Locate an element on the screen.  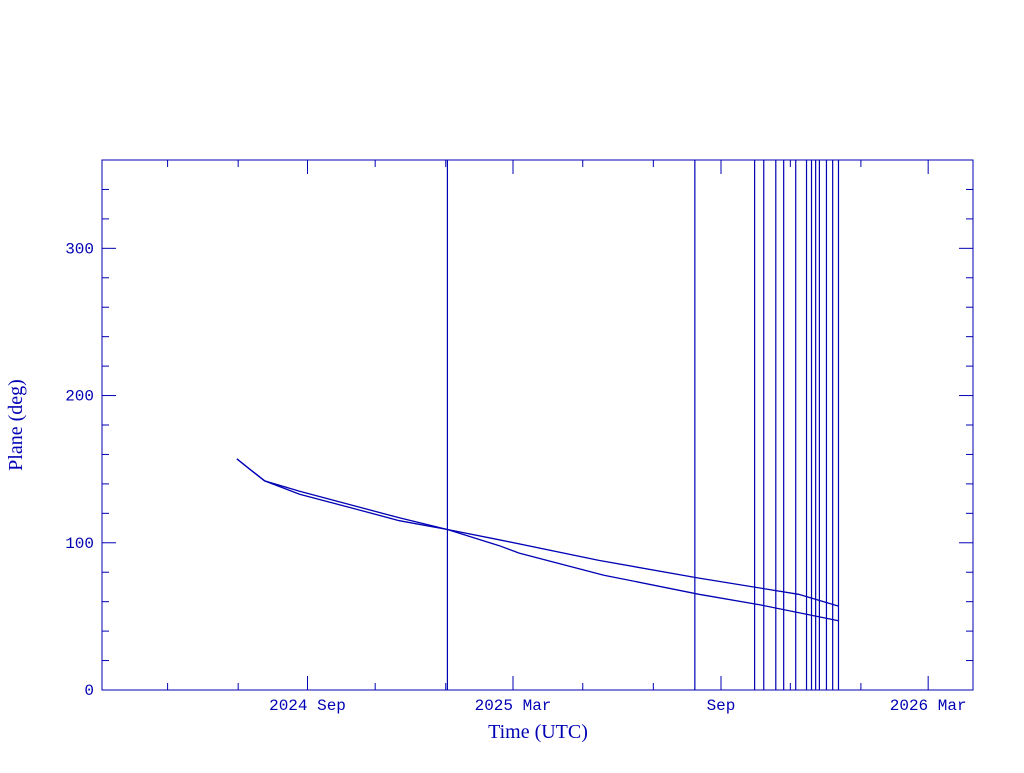
x-tick-label: 2026 Mar is located at coordinates (928, 706).